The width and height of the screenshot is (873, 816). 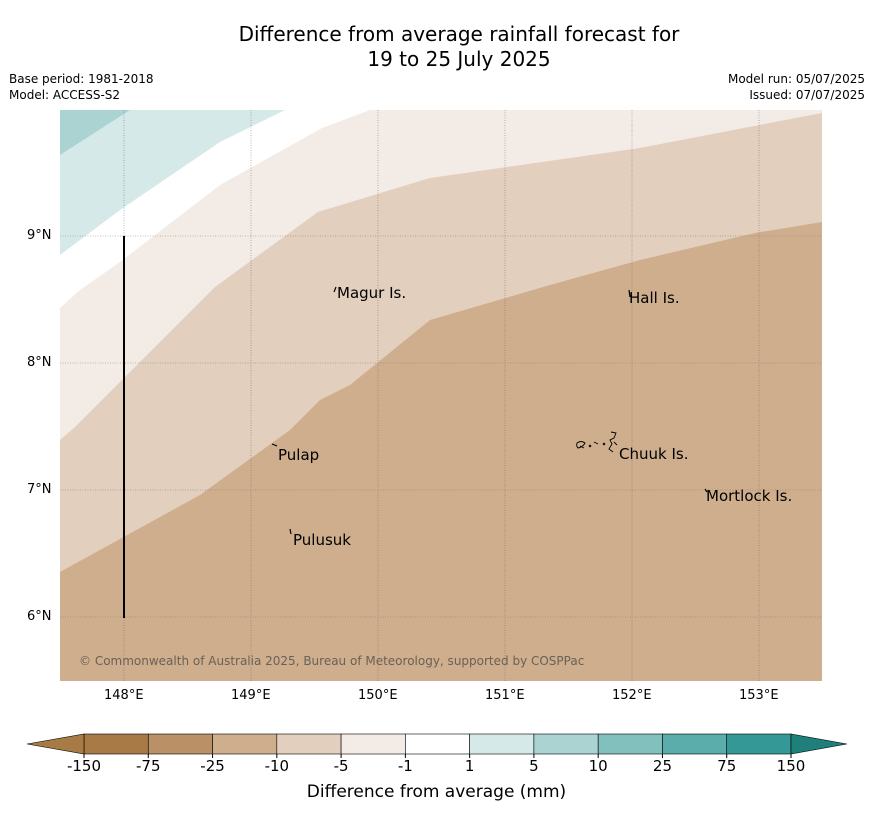 I want to click on place-magur: Magur Is., so click(x=372, y=293).